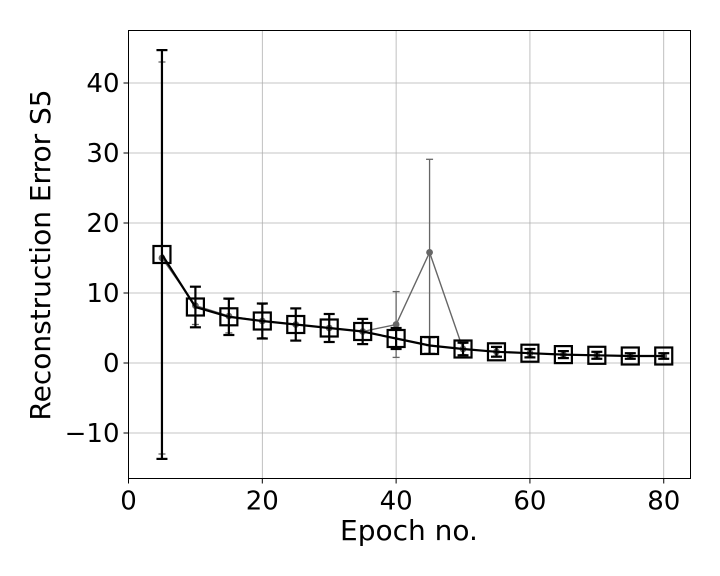 This screenshot has height=576, width=720. What do you see at coordinates (262, 502) in the screenshot?
I see `x-tick-label: 20` at bounding box center [262, 502].